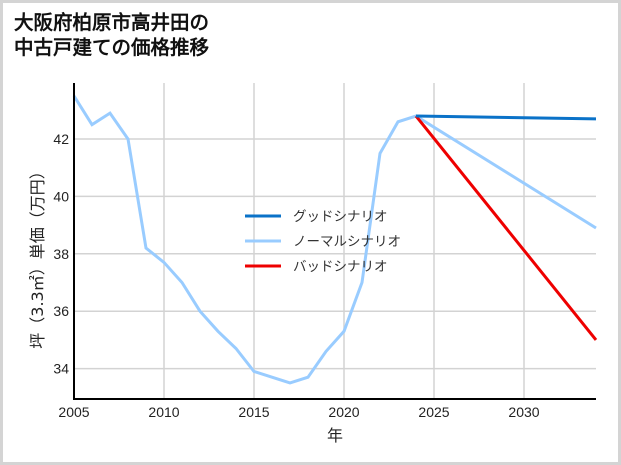 Image resolution: width=621 pixels, height=465 pixels. I want to click on x-tick-labels: 2005 2010 2015 2020 2025 2030, so click(298, 412).